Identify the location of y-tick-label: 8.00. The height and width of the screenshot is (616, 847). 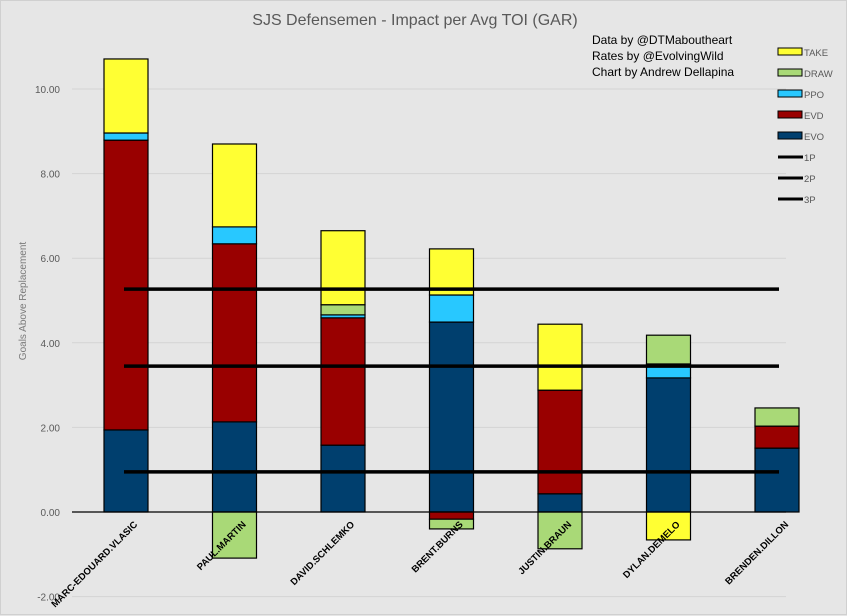
(51, 175).